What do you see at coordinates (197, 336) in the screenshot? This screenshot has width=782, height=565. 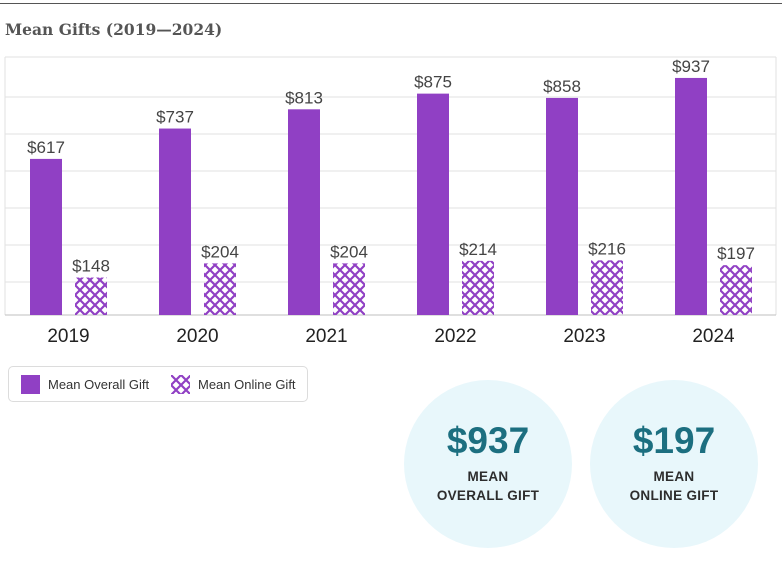 I see `x-tick-2020: 2020` at bounding box center [197, 336].